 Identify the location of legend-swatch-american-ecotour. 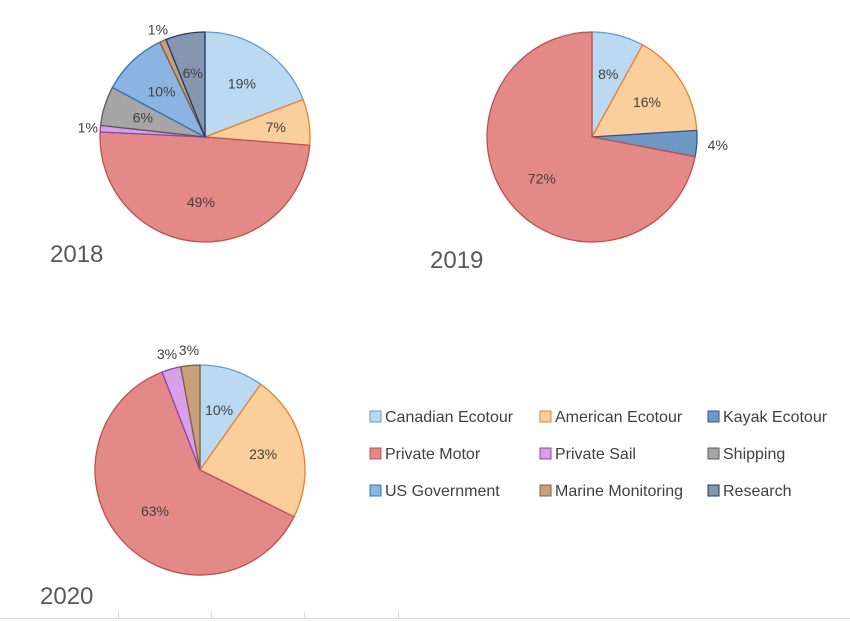
(545, 416).